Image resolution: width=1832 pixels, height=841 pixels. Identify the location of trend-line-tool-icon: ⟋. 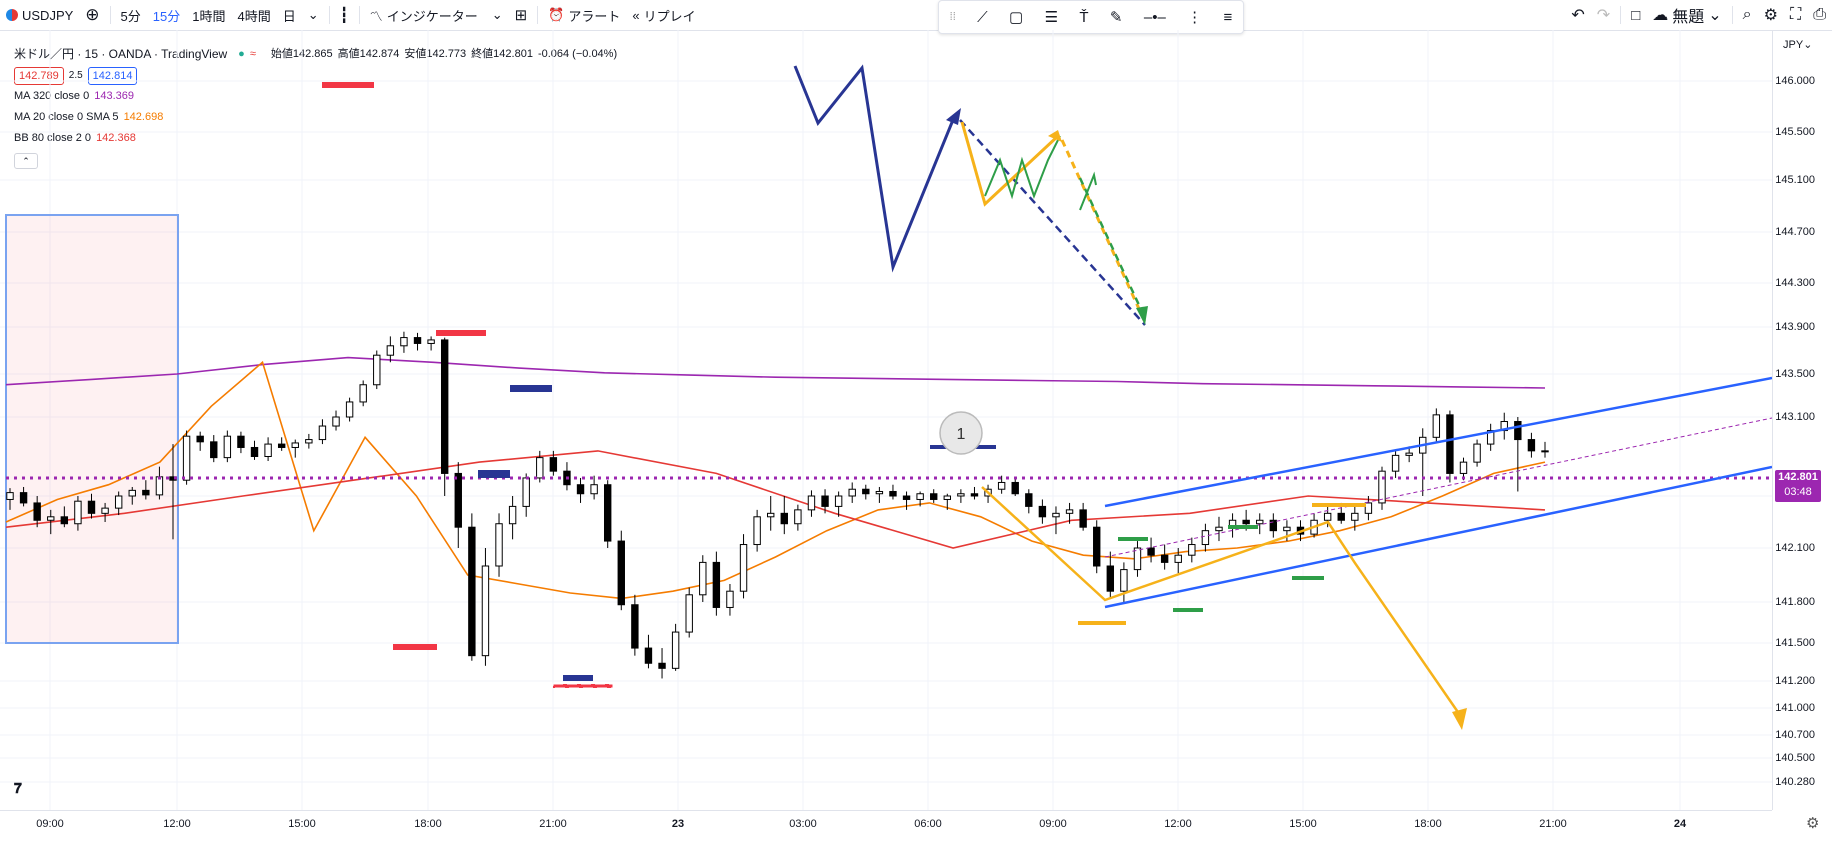
(982, 17).